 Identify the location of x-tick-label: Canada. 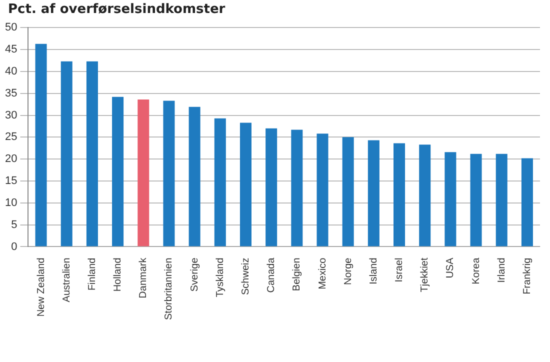
(272, 275).